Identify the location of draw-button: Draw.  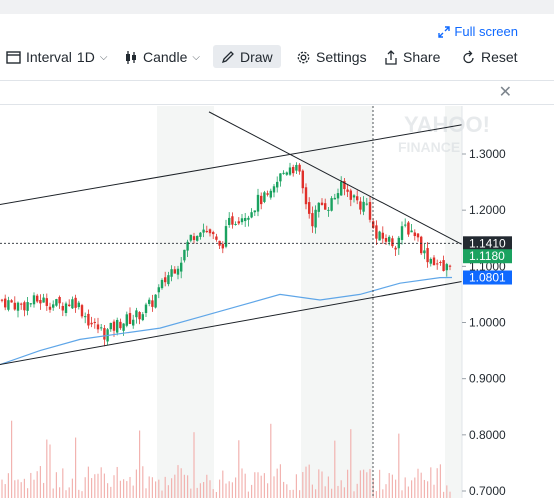
(247, 56).